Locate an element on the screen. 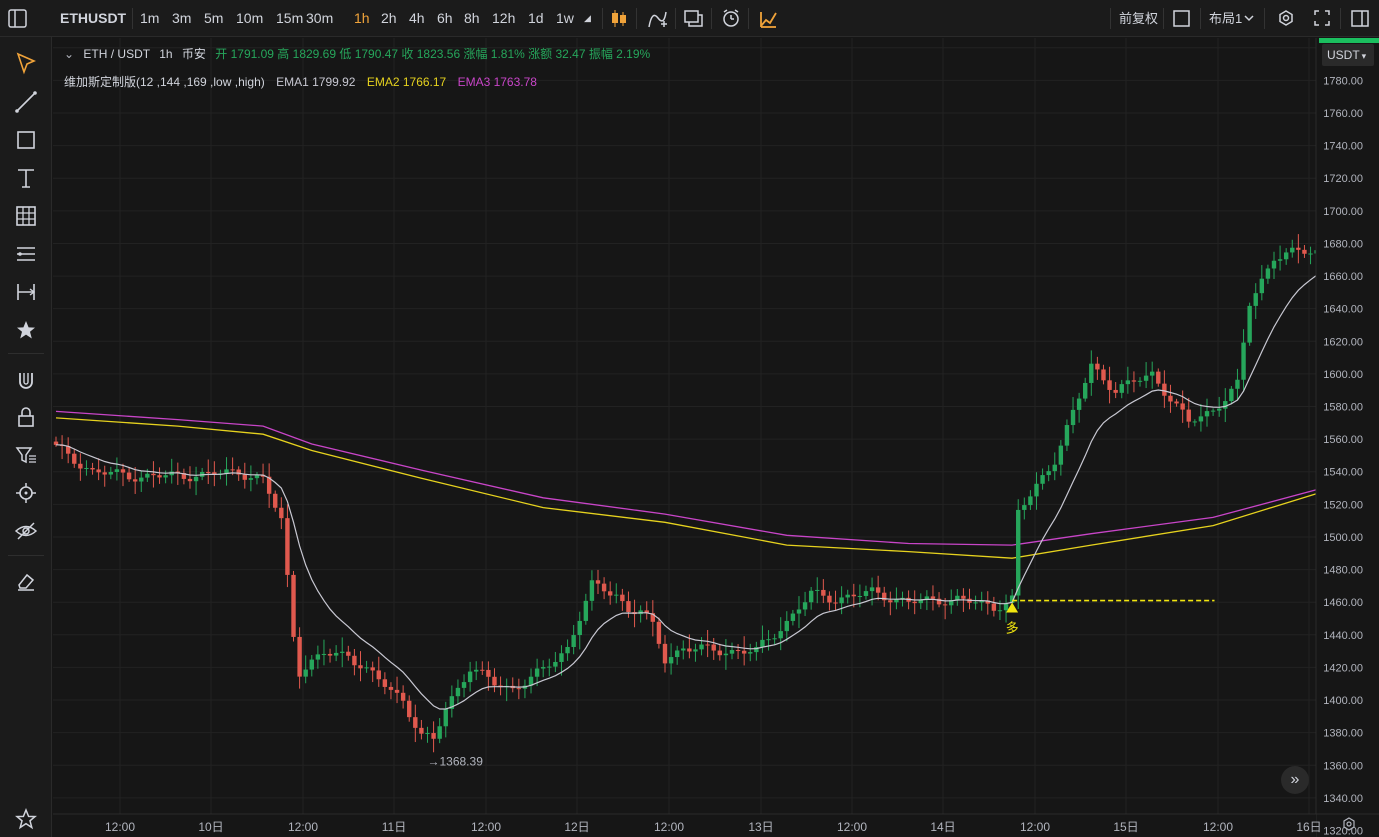 Image resolution: width=1379 pixels, height=837 pixels. interval-6h: 6h is located at coordinates (445, 18).